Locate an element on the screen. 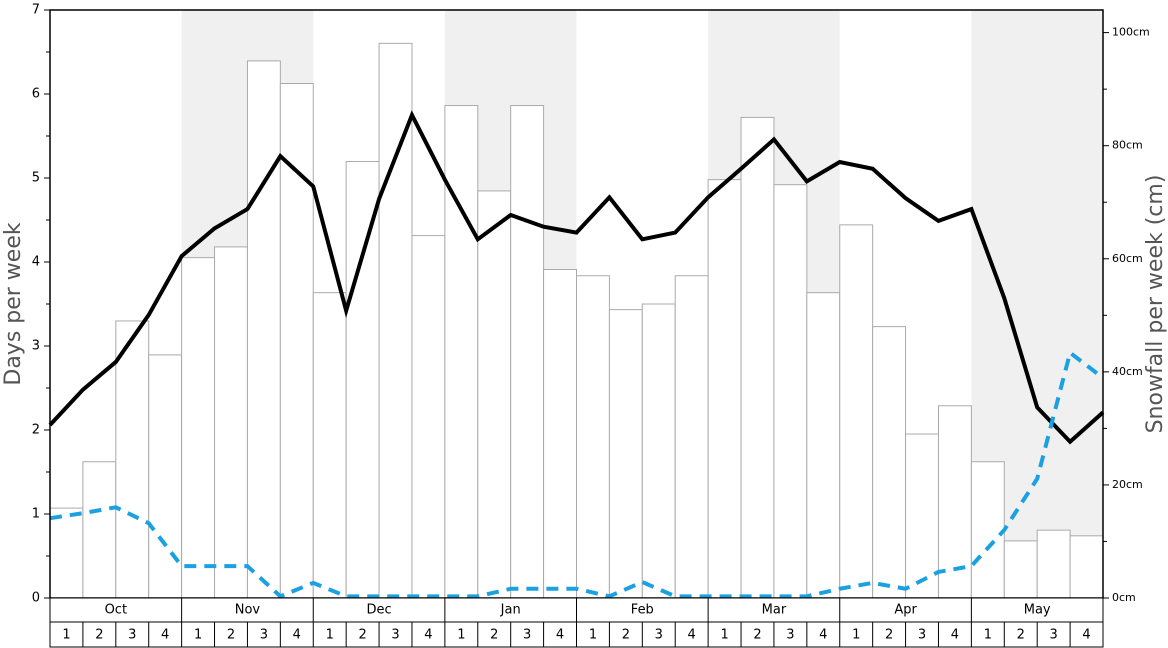 This screenshot has width=1168, height=648. y2-tick-label: 20cm is located at coordinates (1127, 484).